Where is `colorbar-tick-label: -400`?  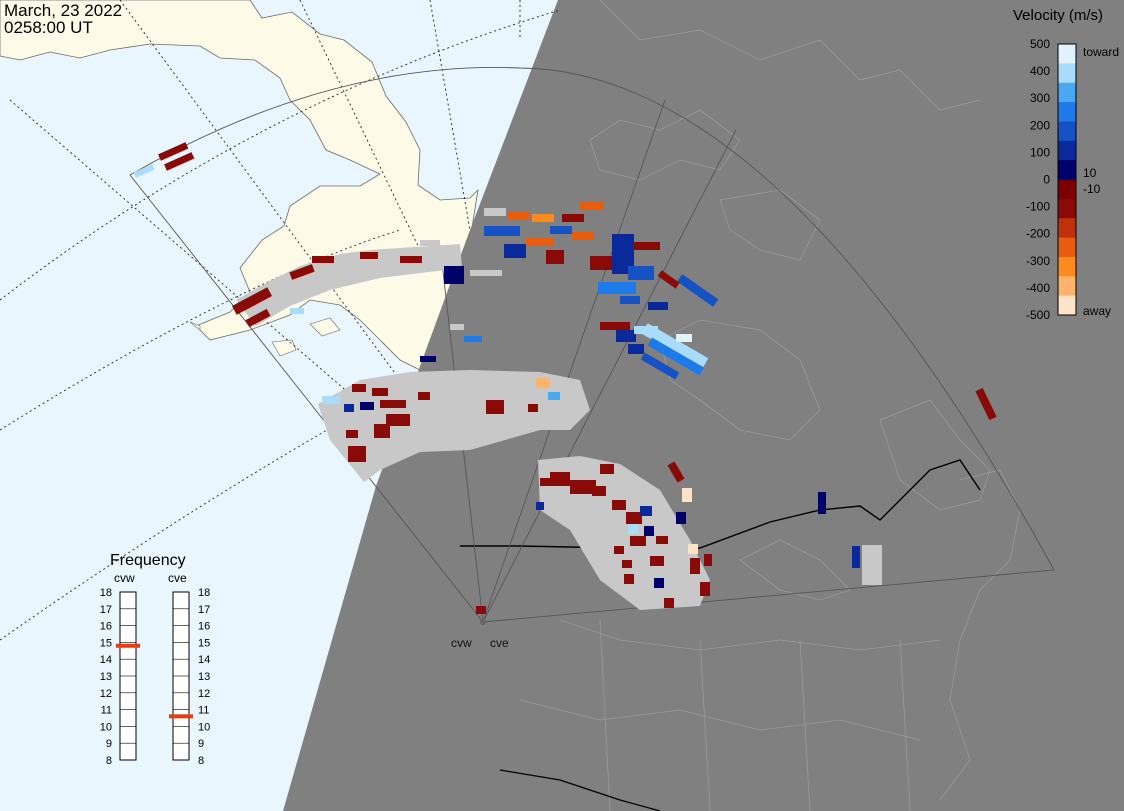 colorbar-tick-label: -400 is located at coordinates (1038, 288).